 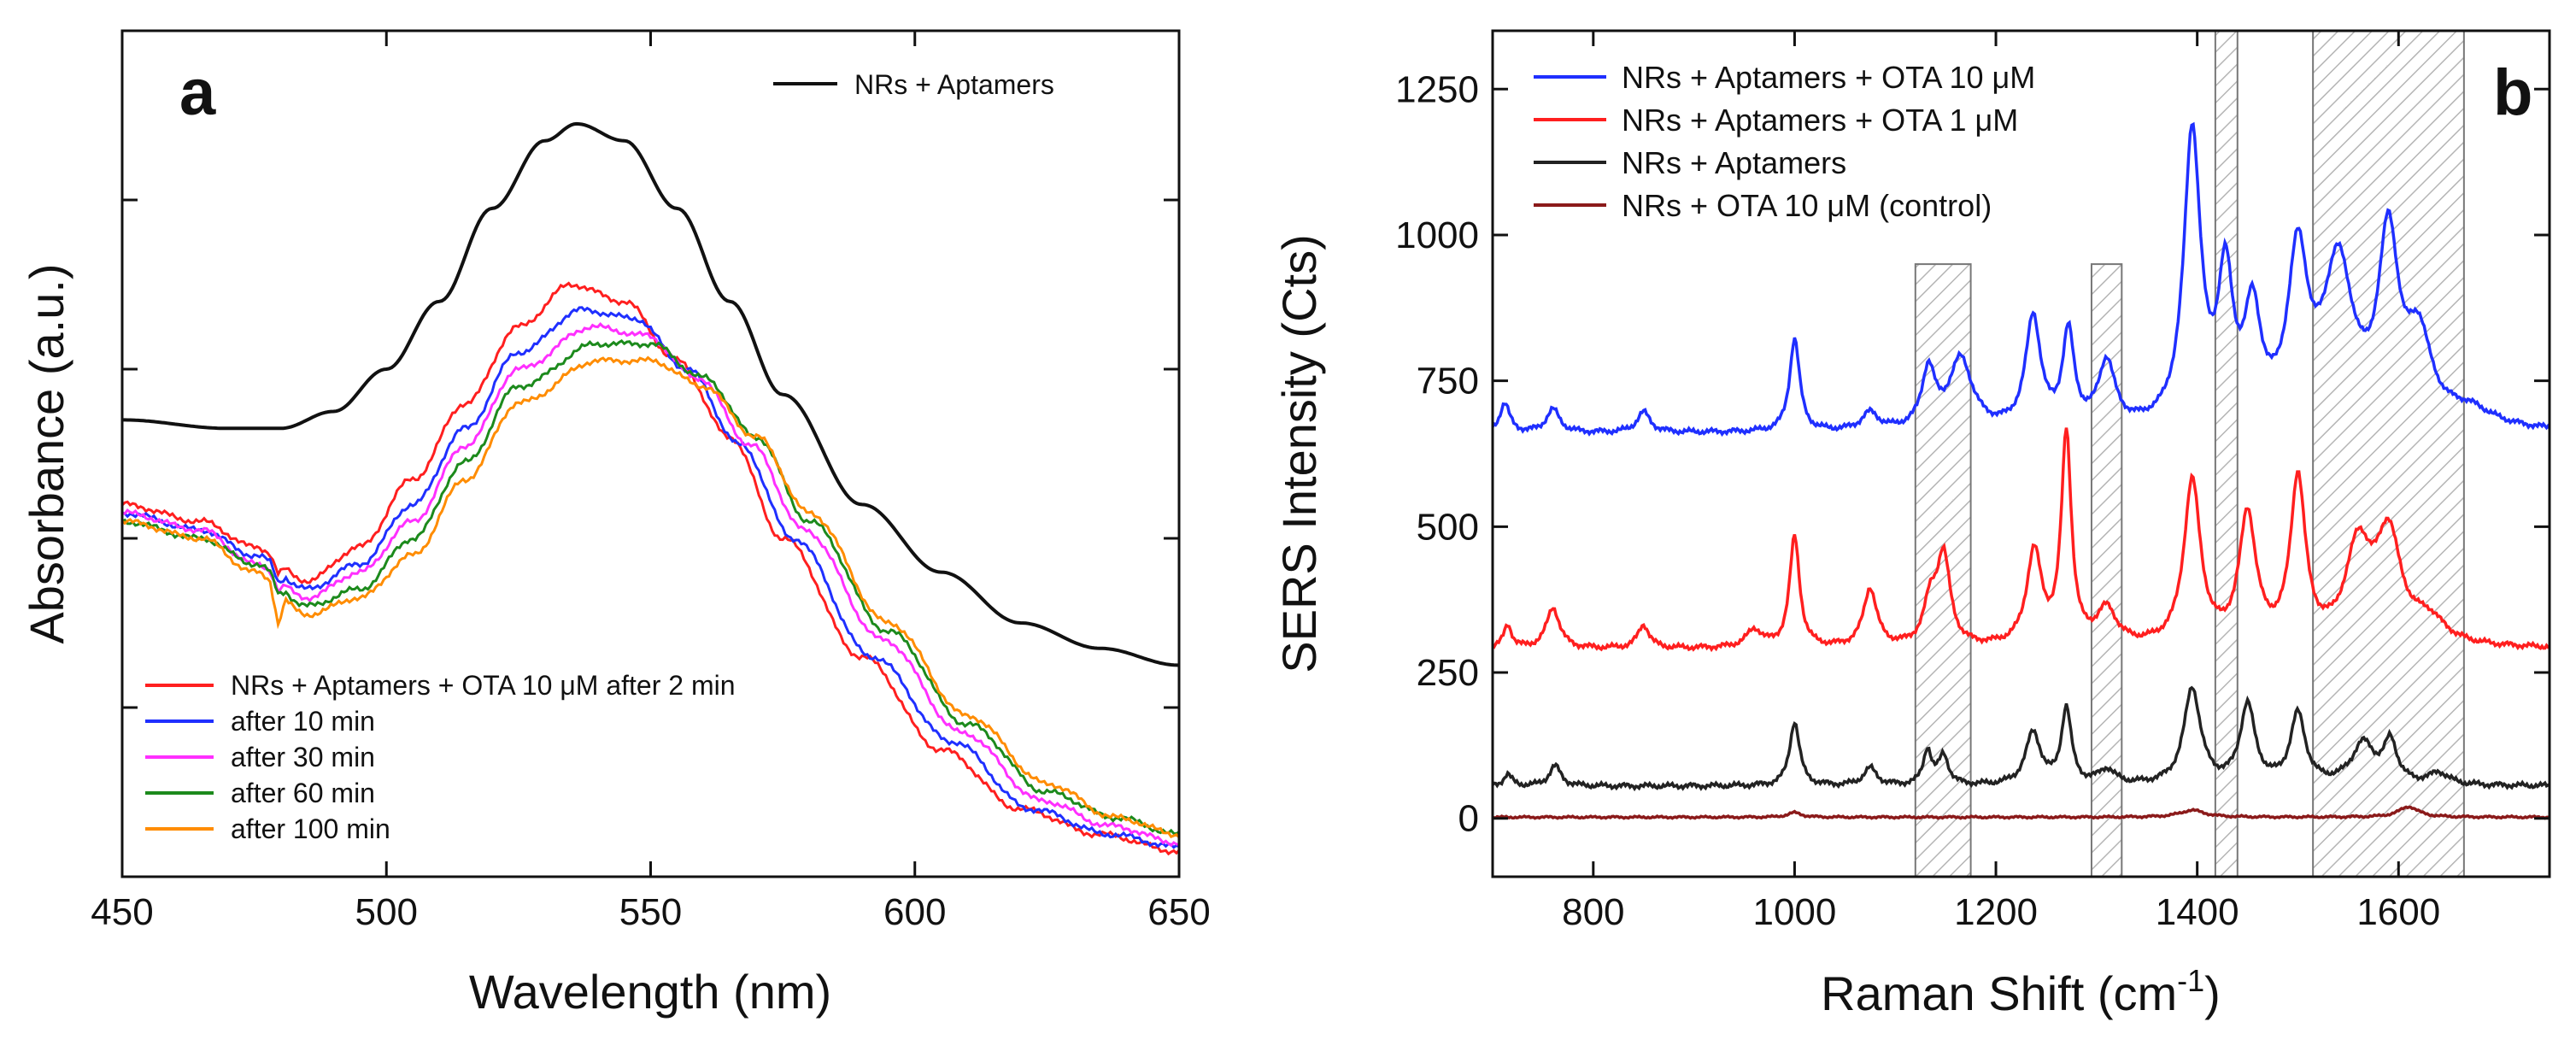 I want to click on legend-label-after-60-min: after 60 min, so click(x=303, y=793).